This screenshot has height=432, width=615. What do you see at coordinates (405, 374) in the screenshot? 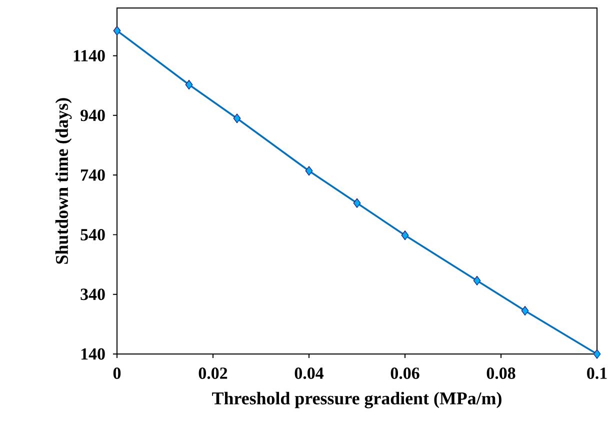
I see `x-tick-label: 0.06` at bounding box center [405, 374].